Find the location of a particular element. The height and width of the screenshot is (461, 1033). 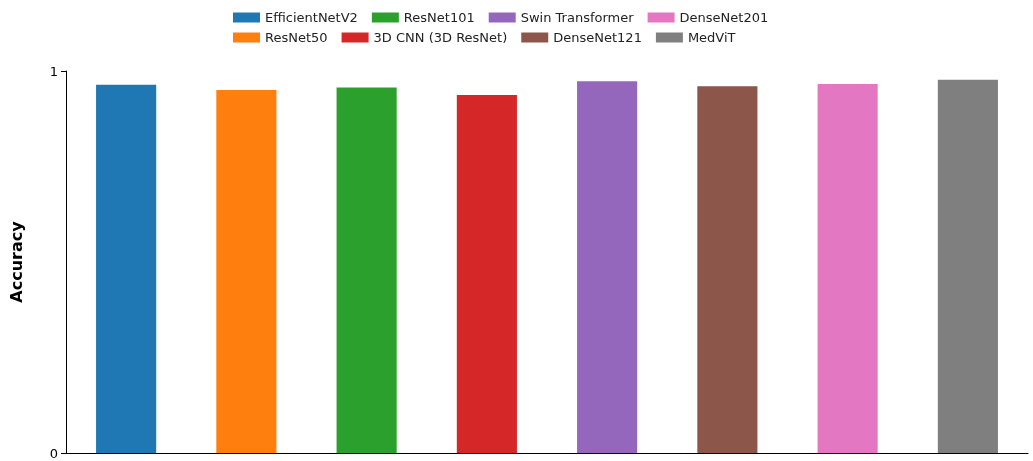

legend-label: Swin Transformer is located at coordinates (577, 17).